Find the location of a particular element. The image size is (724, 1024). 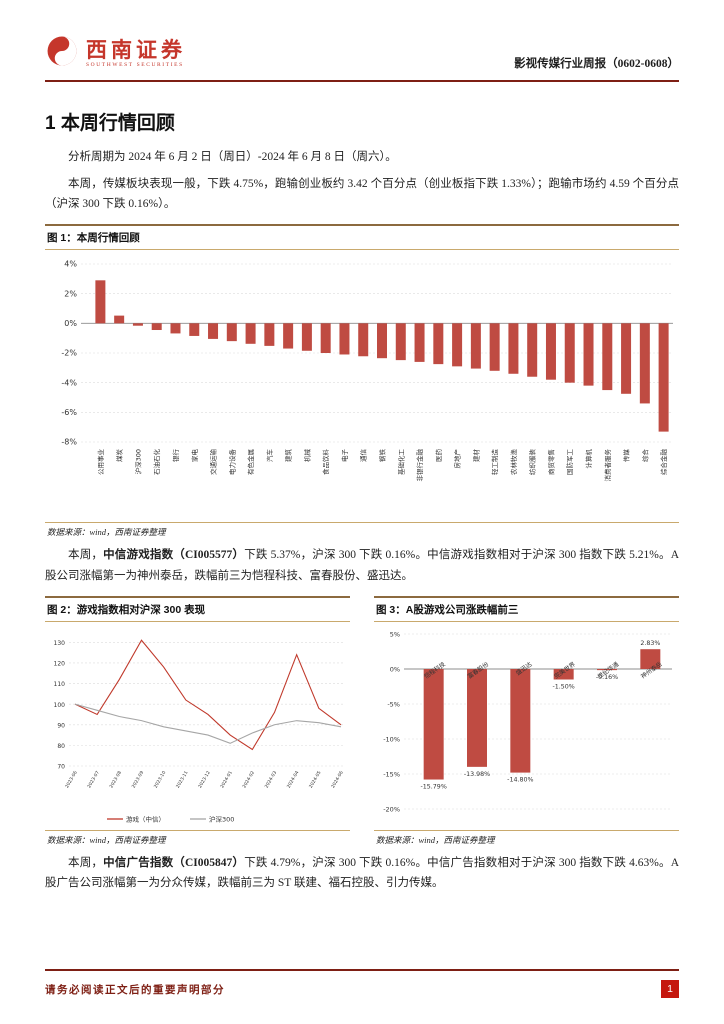

svg-text: 煤炭 is located at coordinates (119, 456).